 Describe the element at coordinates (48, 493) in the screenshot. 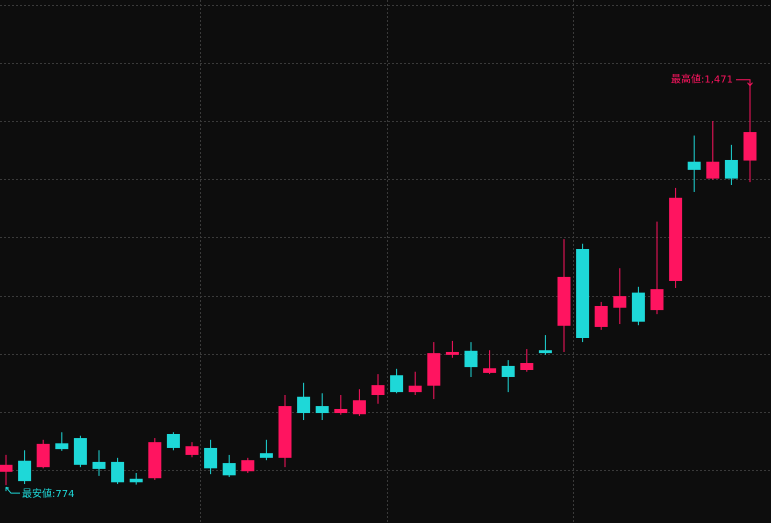

I see `annotation-label: 最安値:774` at that location.